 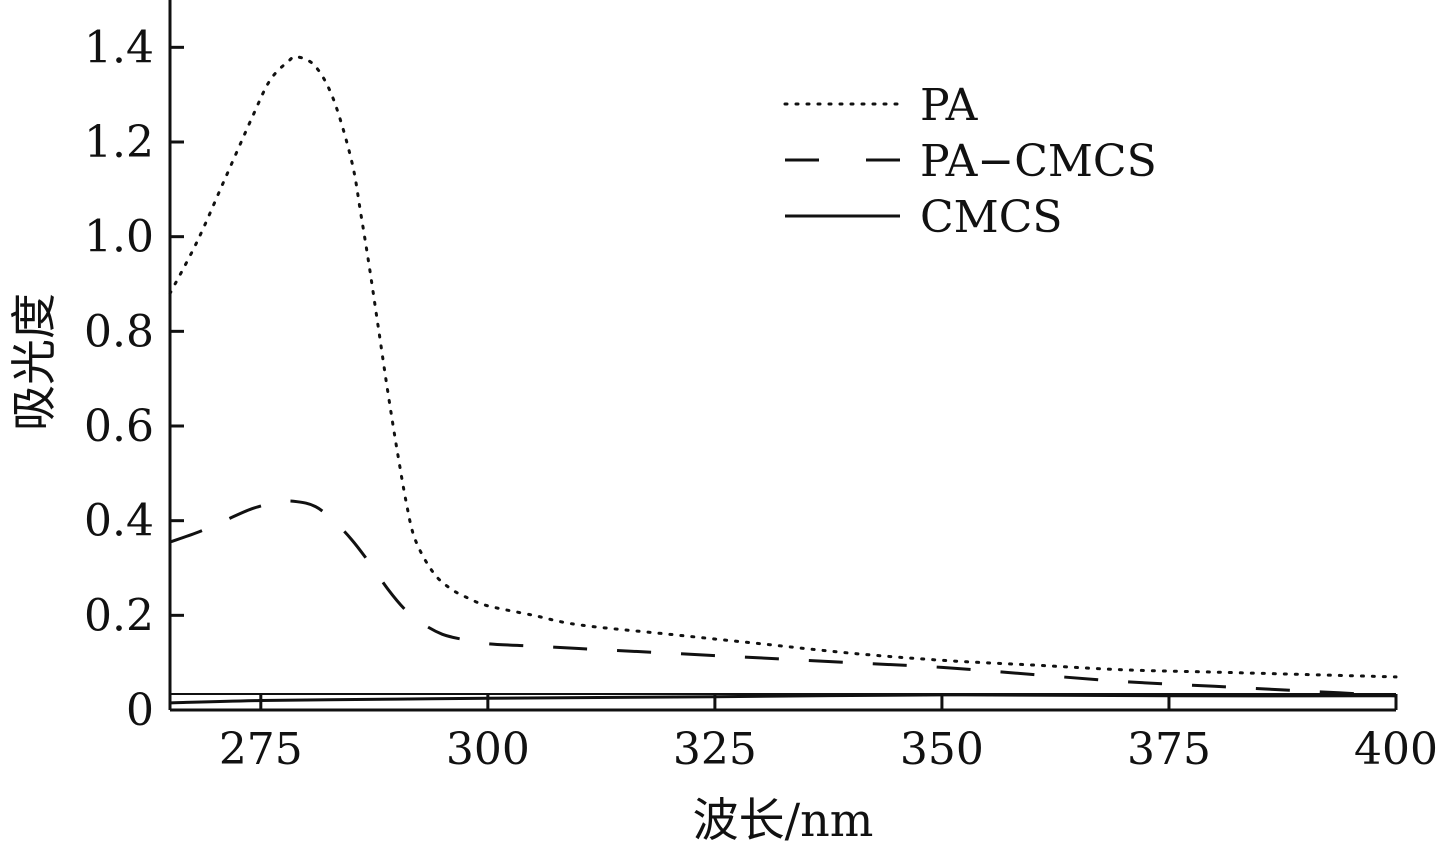 I want to click on y-axis-title: 吸光度, so click(x=34, y=362).